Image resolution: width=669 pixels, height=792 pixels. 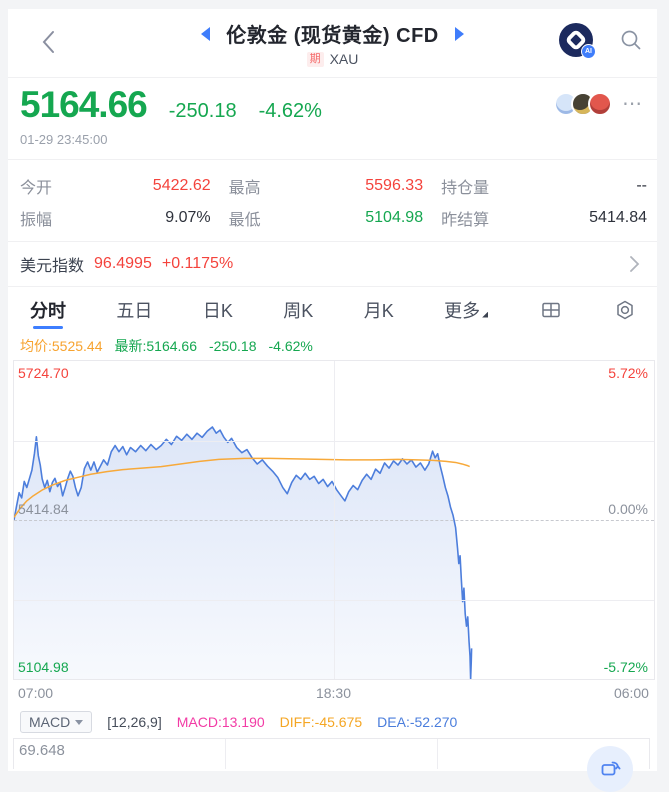 What do you see at coordinates (134, 310) in the screenshot?
I see `tab-five-day: 五日` at bounding box center [134, 310].